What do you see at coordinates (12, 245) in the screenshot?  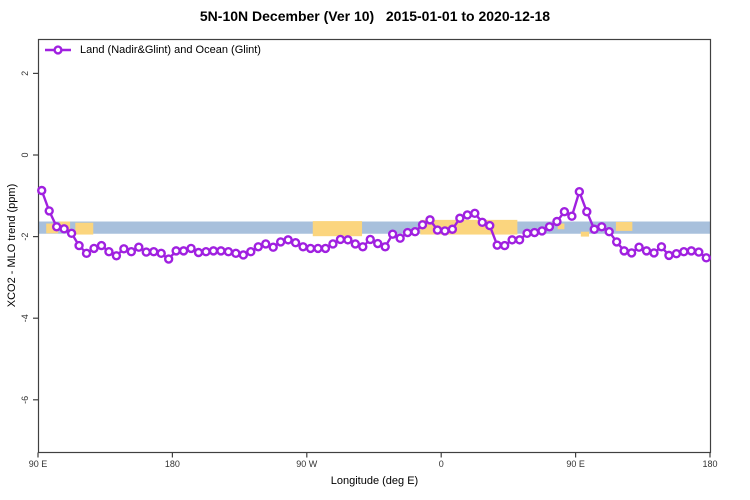 I see `y-axis-title: XCO2 - MLO trend (ppm)` at bounding box center [12, 245].